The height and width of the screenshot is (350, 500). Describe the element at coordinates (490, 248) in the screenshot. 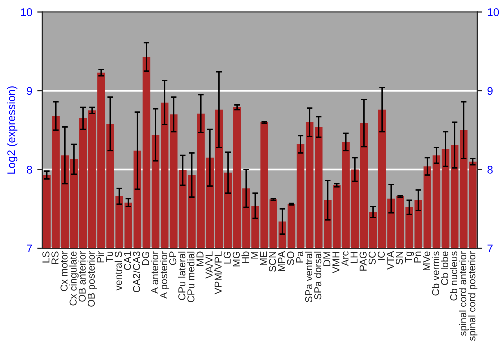

I see `y2-tick-label: 7` at that location.